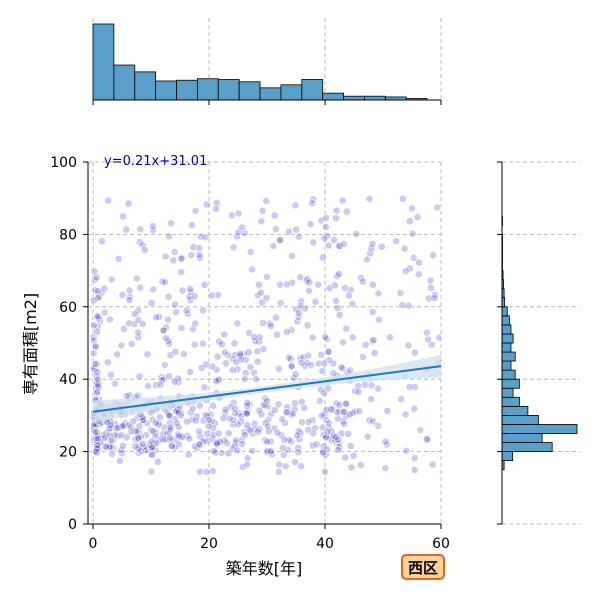 The image size is (600, 604). I want to click on y-tick-label: 80, so click(68, 235).